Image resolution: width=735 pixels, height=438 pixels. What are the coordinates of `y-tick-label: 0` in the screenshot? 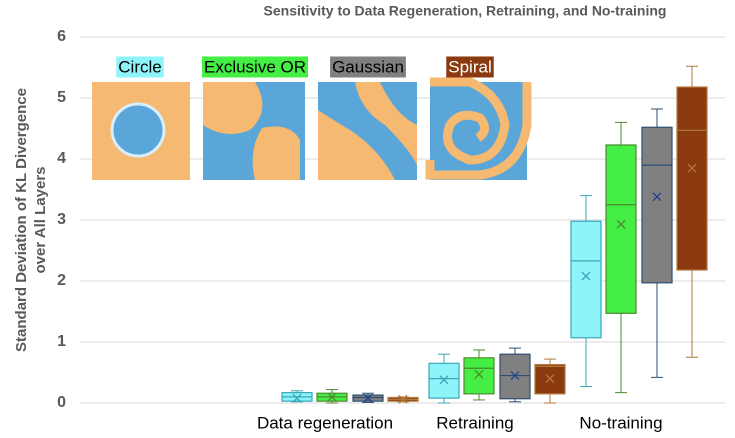 It's located at (61, 402).